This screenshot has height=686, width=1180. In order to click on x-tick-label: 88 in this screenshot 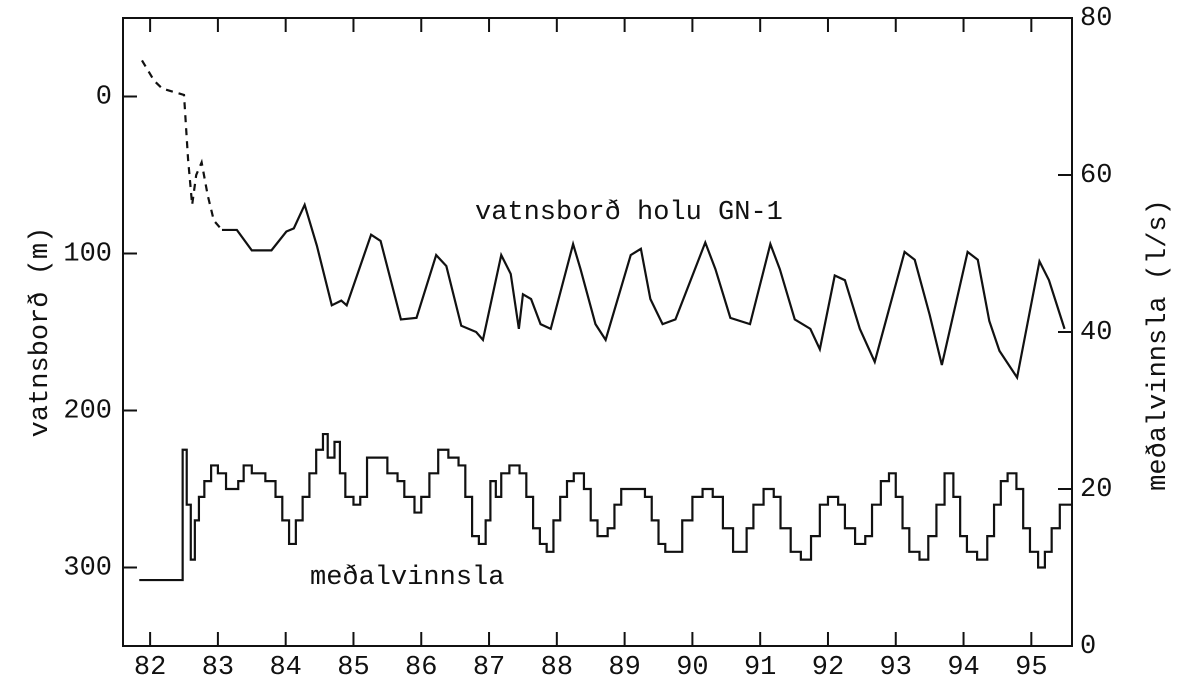, I will do `click(557, 668)`.